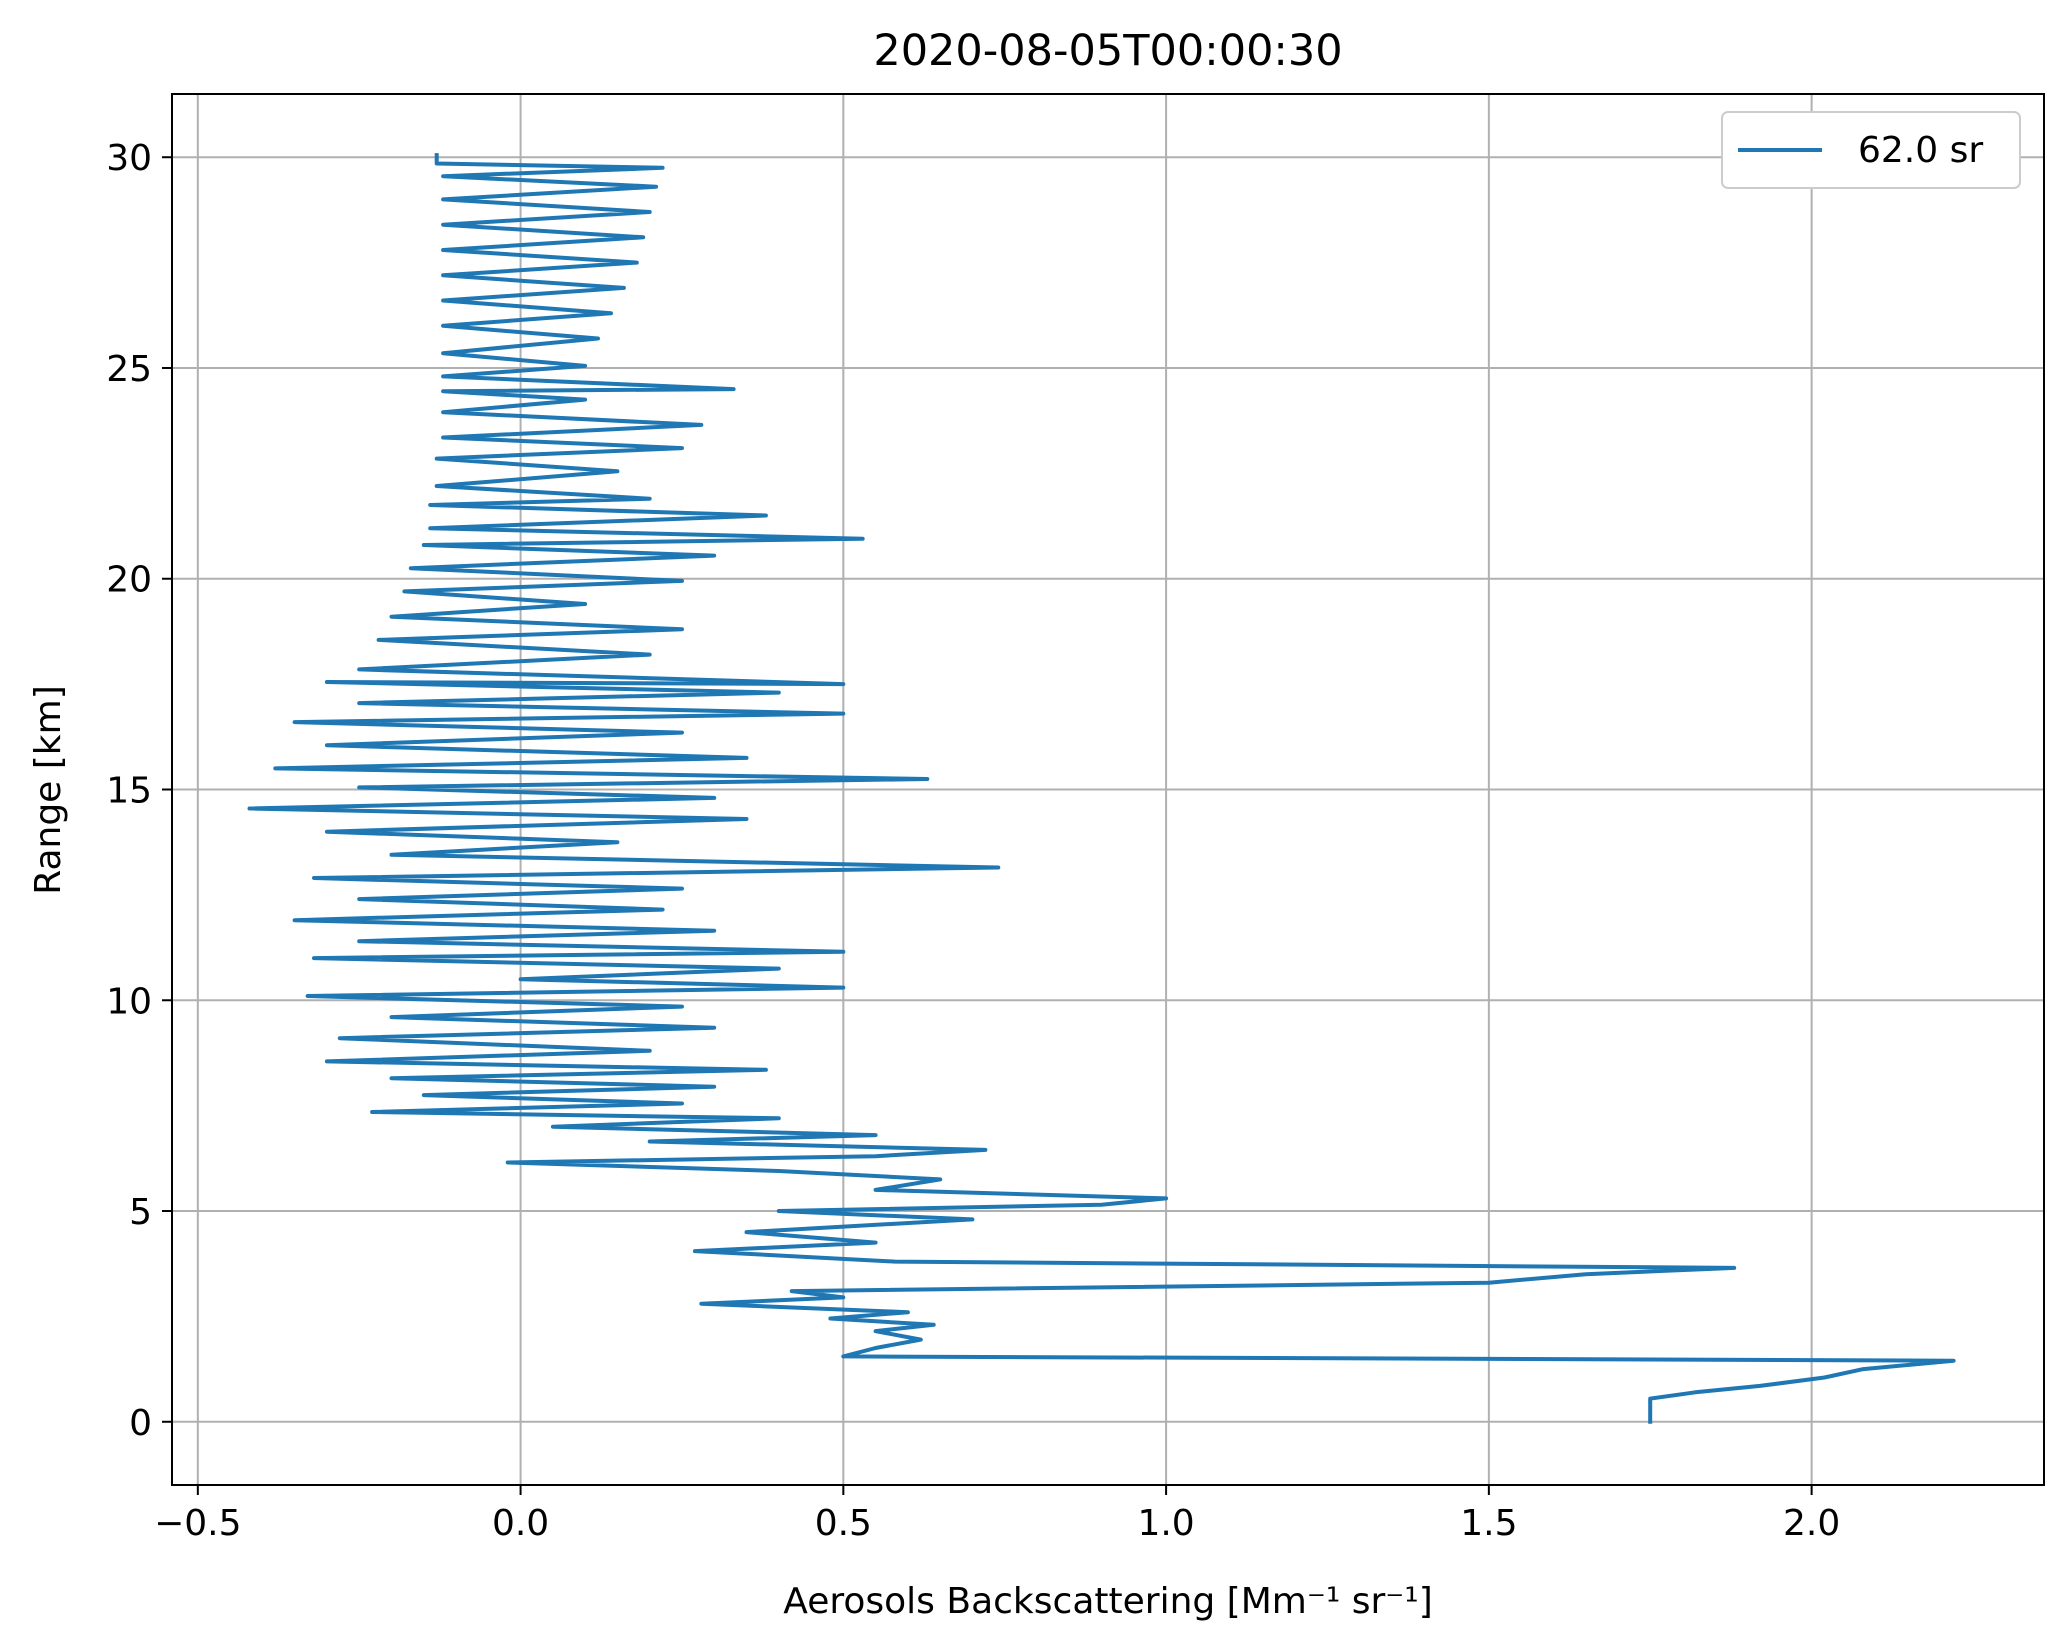 This screenshot has width=2060, height=1647. Describe the element at coordinates (197, 1523) in the screenshot. I see `x-tick-label: −0.5` at that location.